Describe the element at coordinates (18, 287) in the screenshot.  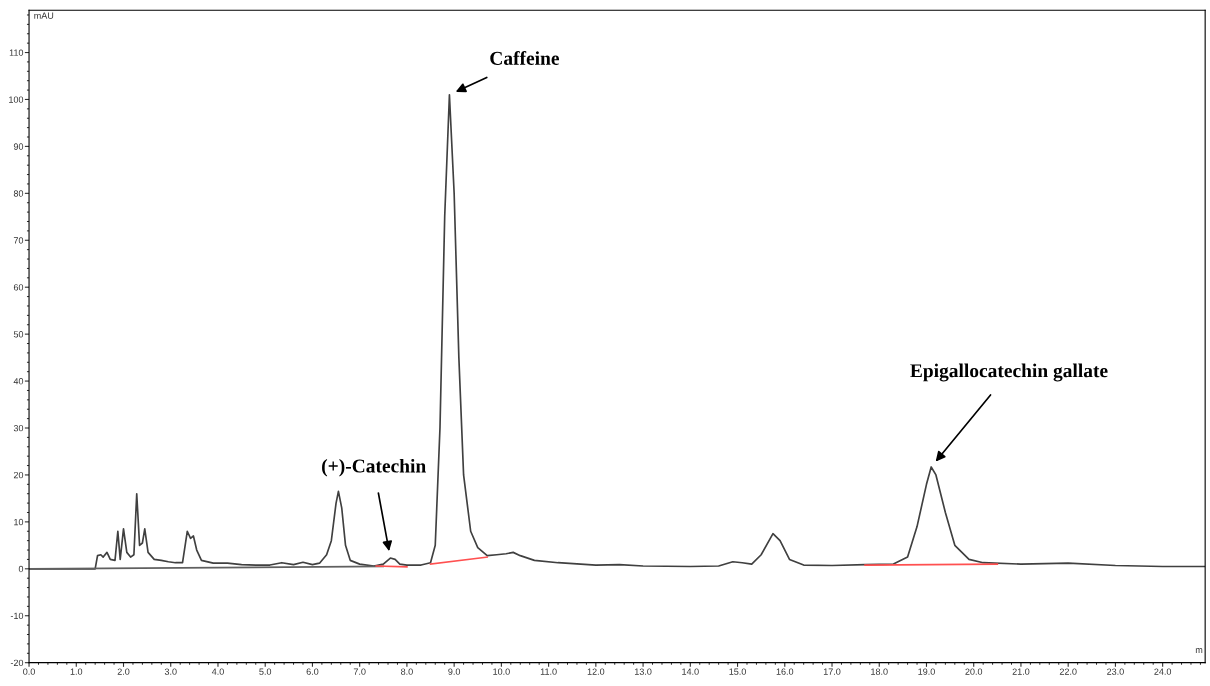
I see `y-tick-label: 60` at that location.